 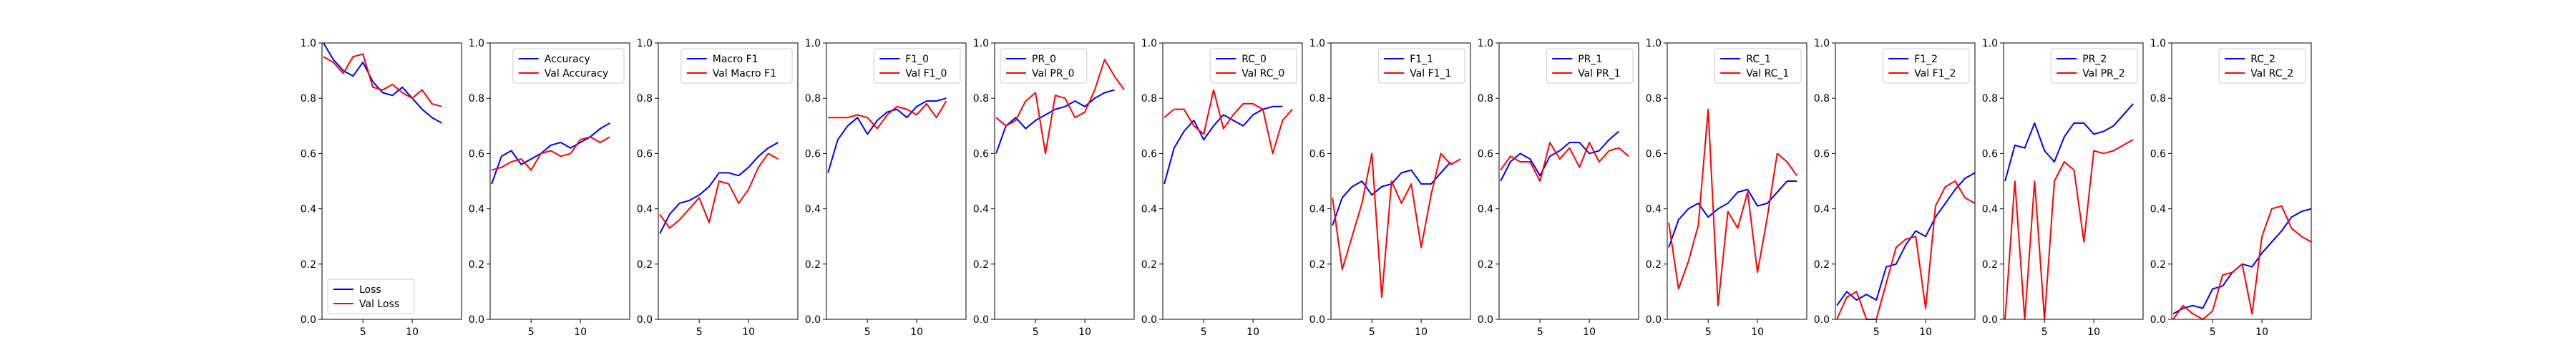 I want to click on legend-label: PR_0, so click(x=1044, y=59).